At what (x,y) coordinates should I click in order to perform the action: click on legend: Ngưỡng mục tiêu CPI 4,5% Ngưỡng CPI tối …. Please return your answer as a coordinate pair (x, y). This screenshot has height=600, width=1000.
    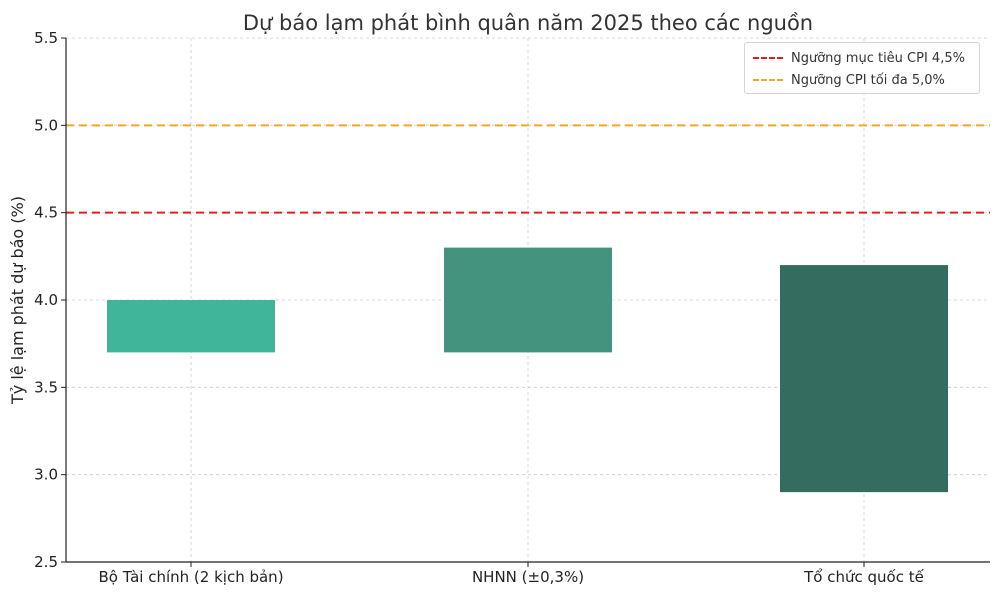
    Looking at the image, I should click on (862, 68).